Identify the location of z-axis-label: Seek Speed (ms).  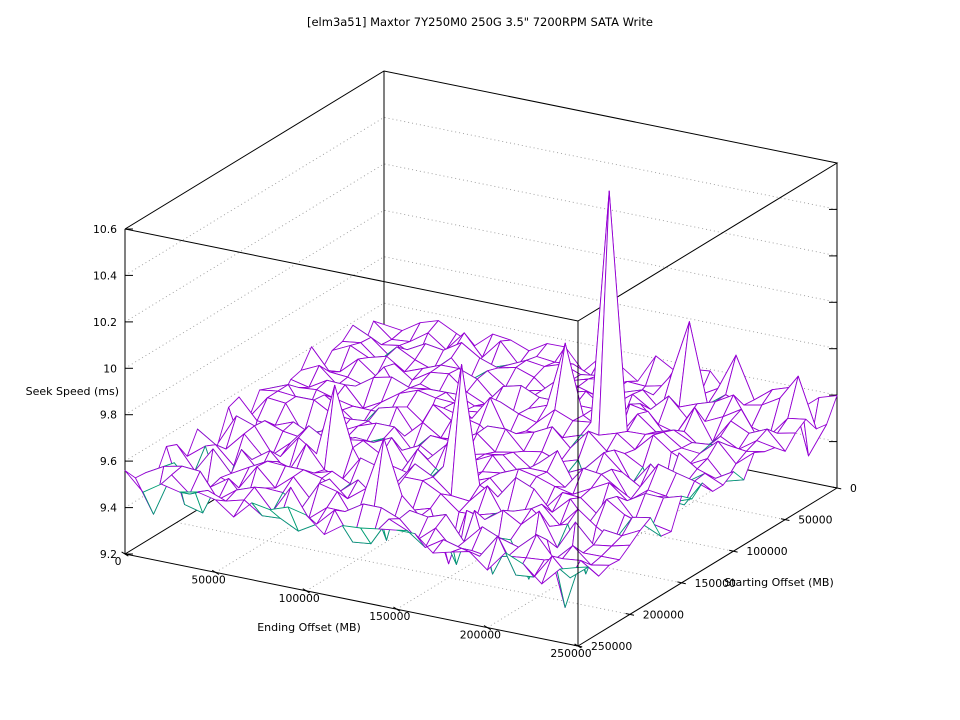
(72, 391).